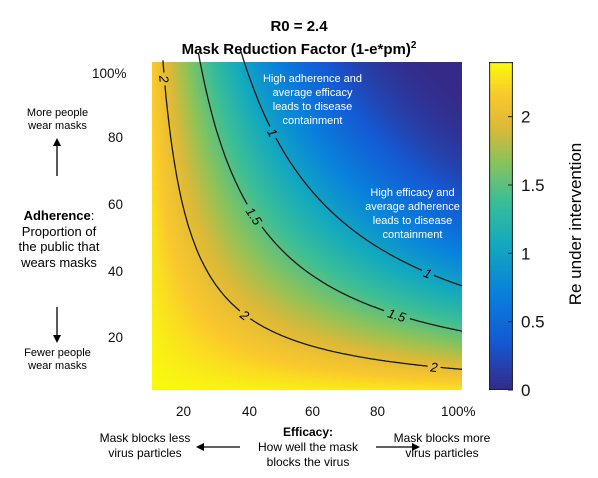 This screenshot has height=478, width=598. Describe the element at coordinates (57, 126) in the screenshot. I see `y-note-top-line: wear masks` at that location.